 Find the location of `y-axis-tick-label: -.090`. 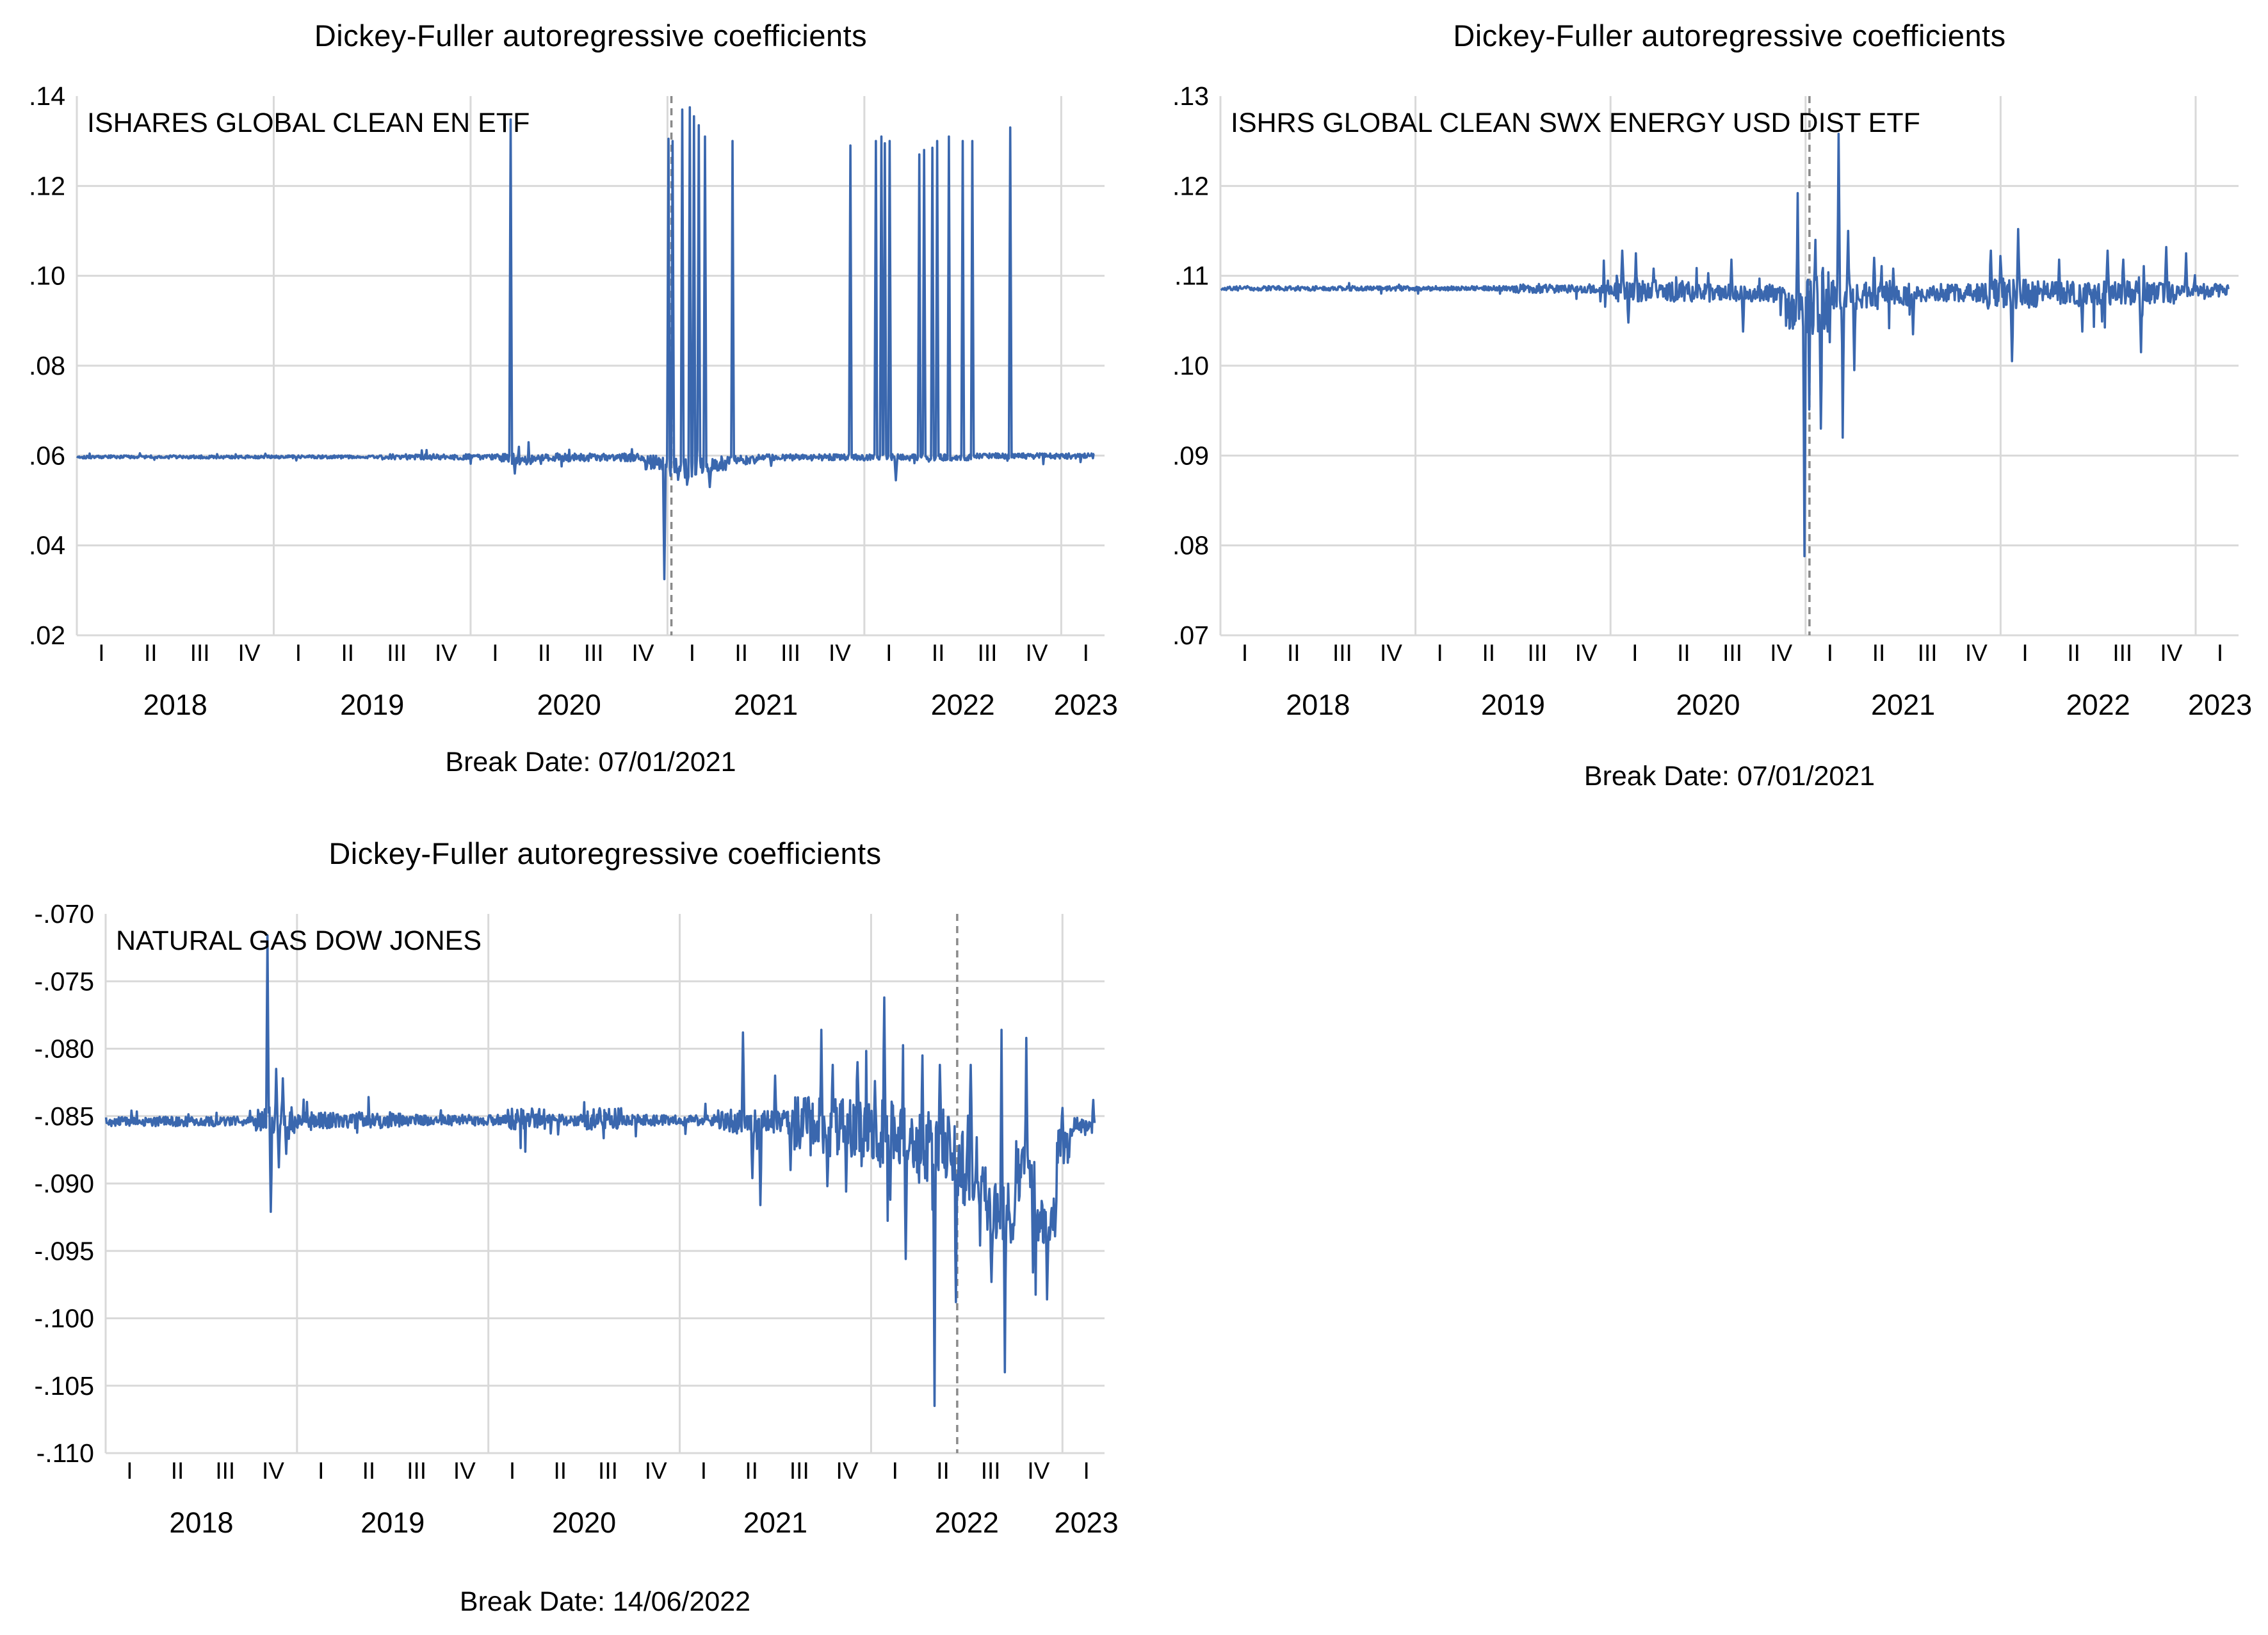

y-axis-tick-label: -.090 is located at coordinates (64, 1183).